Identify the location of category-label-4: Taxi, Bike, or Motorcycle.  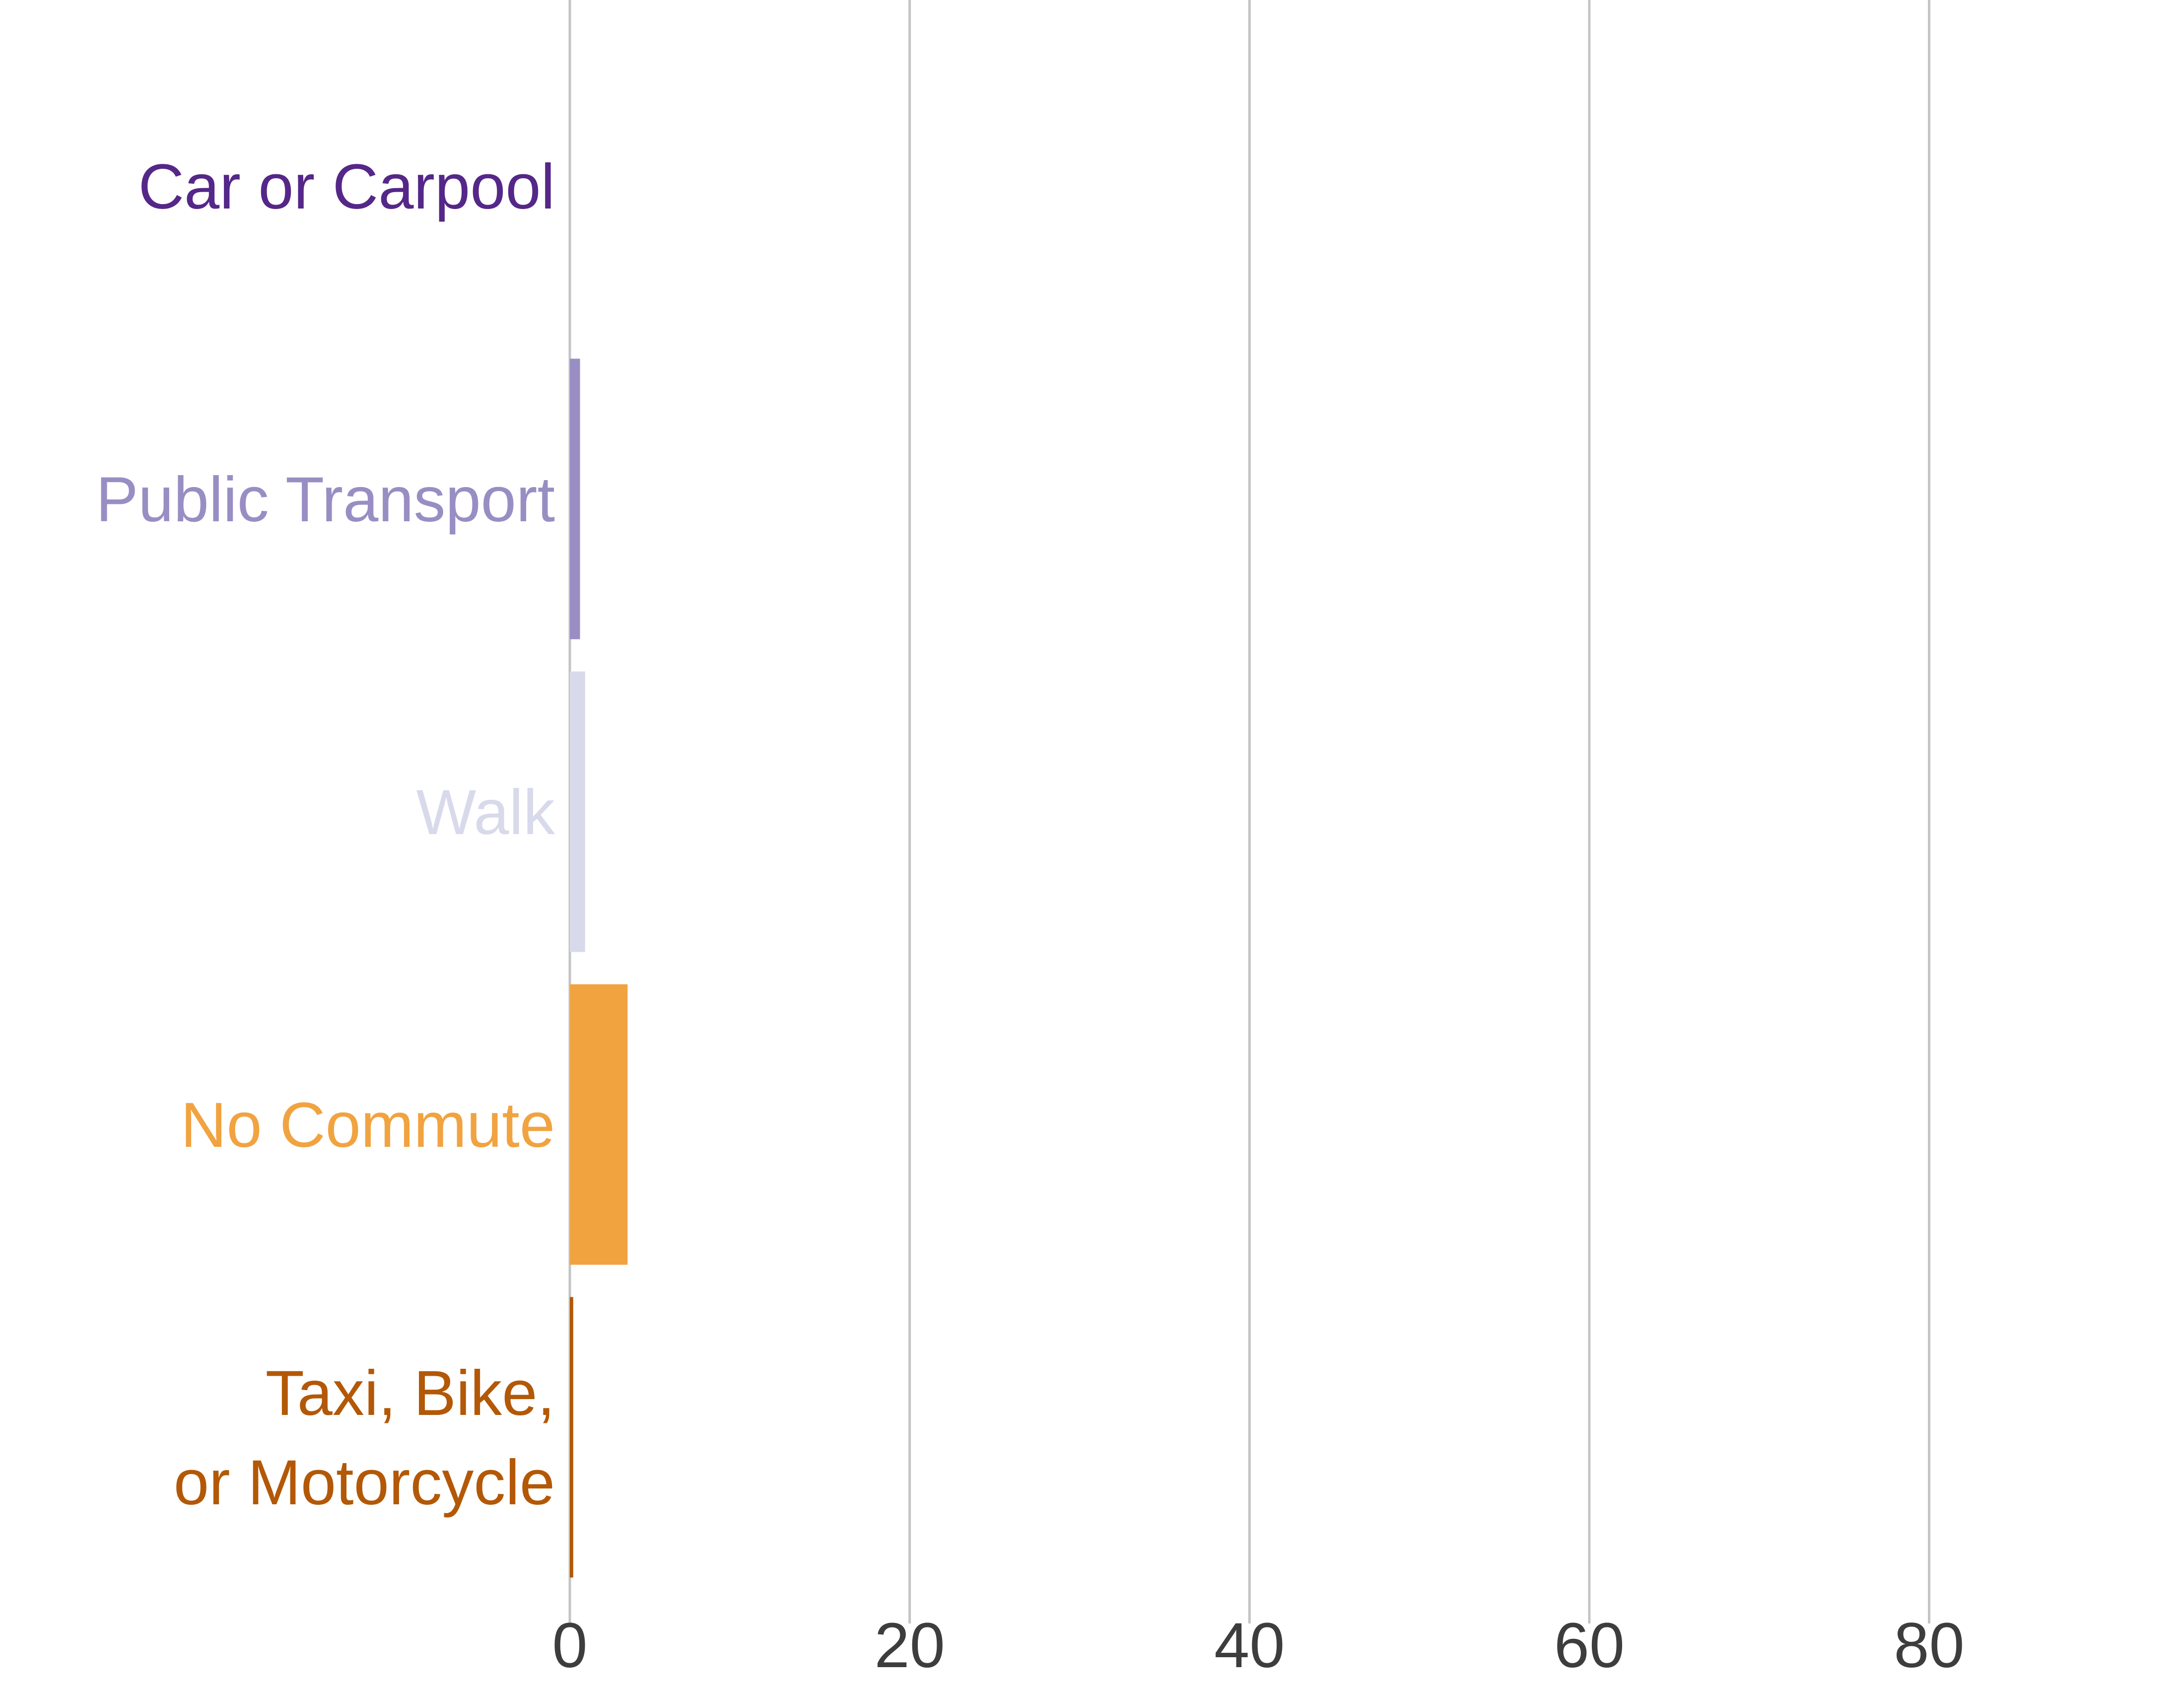
(364, 1438).